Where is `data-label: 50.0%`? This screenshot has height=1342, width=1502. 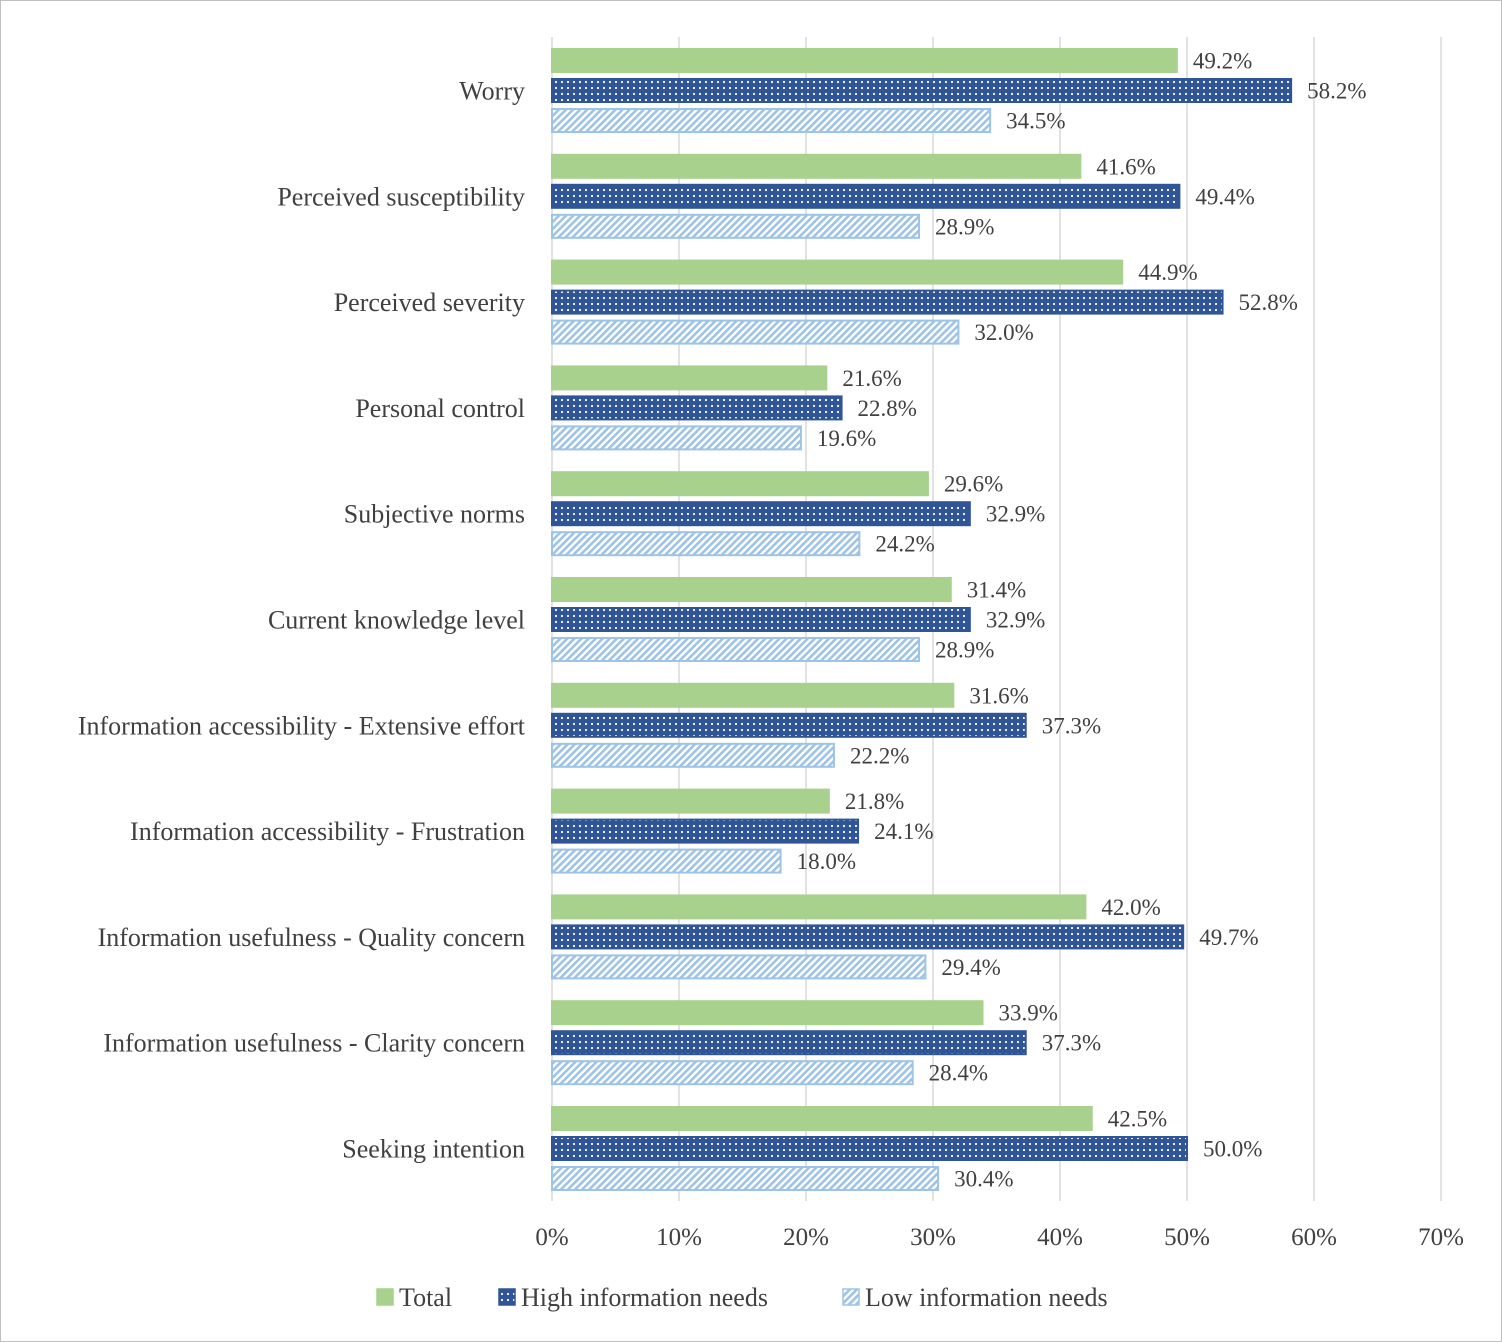
data-label: 50.0% is located at coordinates (1232, 1149).